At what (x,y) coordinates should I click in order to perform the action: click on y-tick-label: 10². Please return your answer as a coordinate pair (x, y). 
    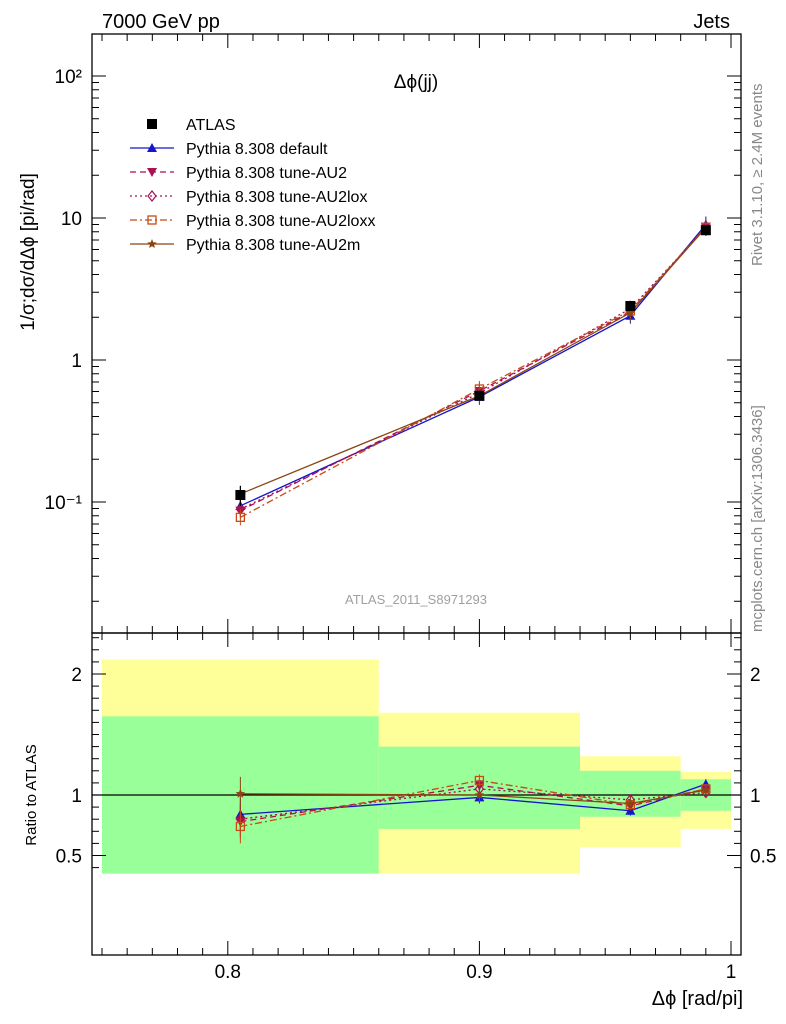
    Looking at the image, I should click on (68, 77).